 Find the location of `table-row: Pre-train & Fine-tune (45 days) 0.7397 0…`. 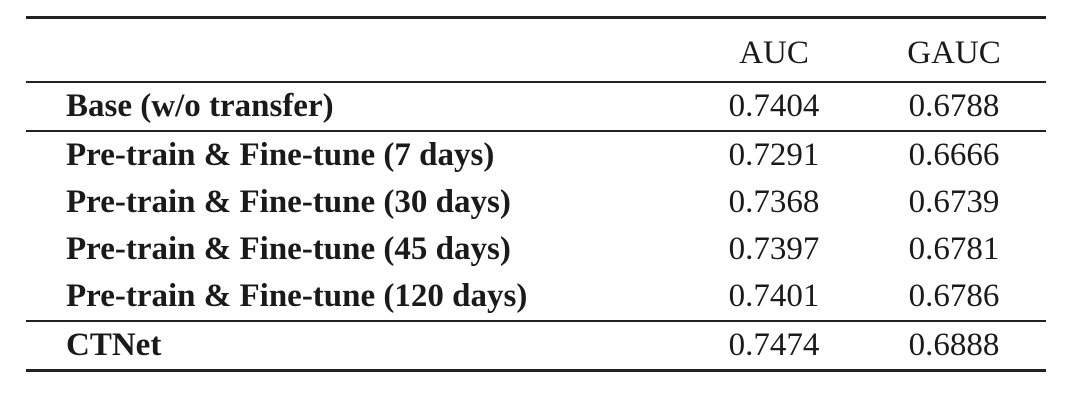

table-row: Pre-train & Fine-tune (45 days) 0.7397 0… is located at coordinates (536, 249).